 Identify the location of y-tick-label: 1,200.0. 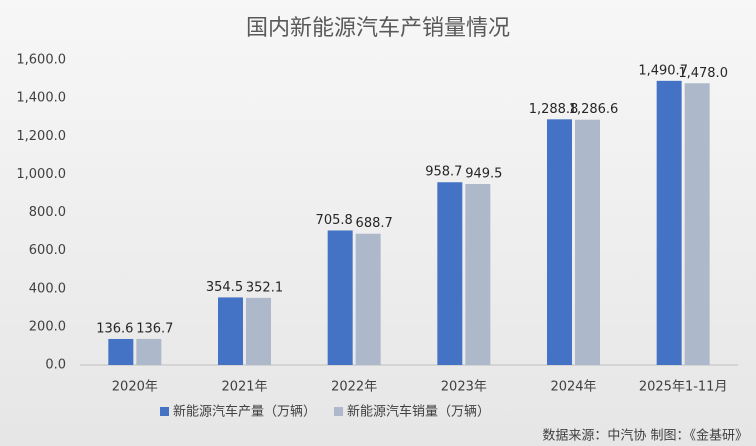
(41, 136).